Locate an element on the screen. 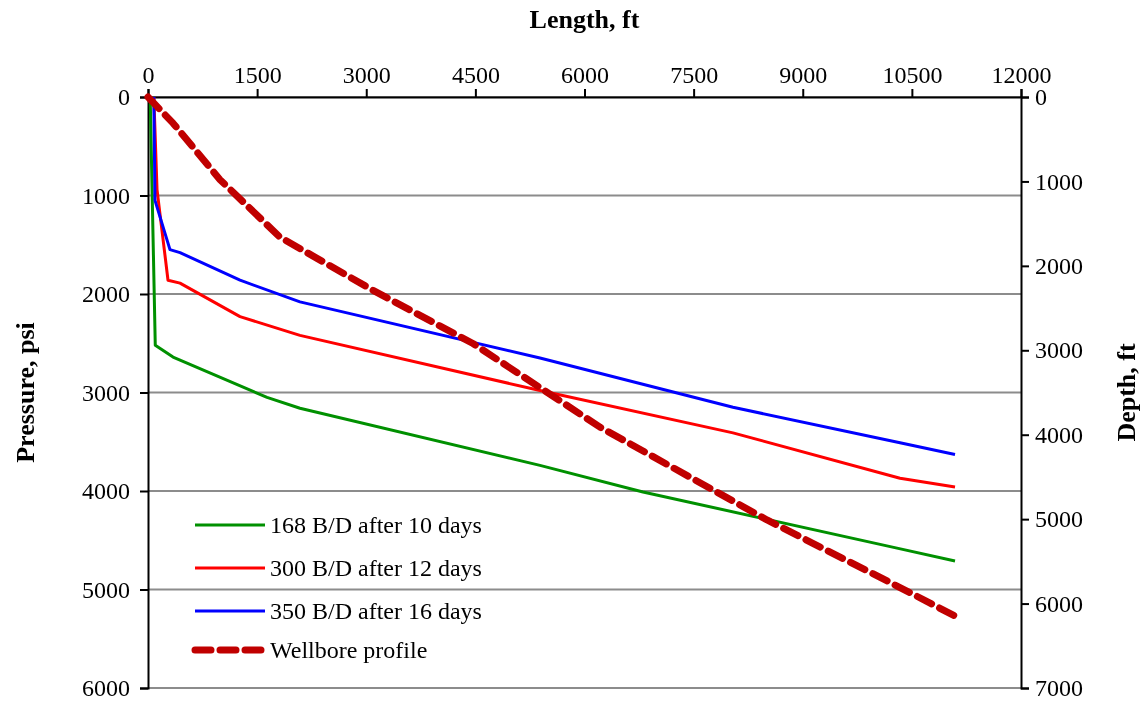 The width and height of the screenshot is (1146, 704). x-tick-label: 3000 is located at coordinates (366, 75).